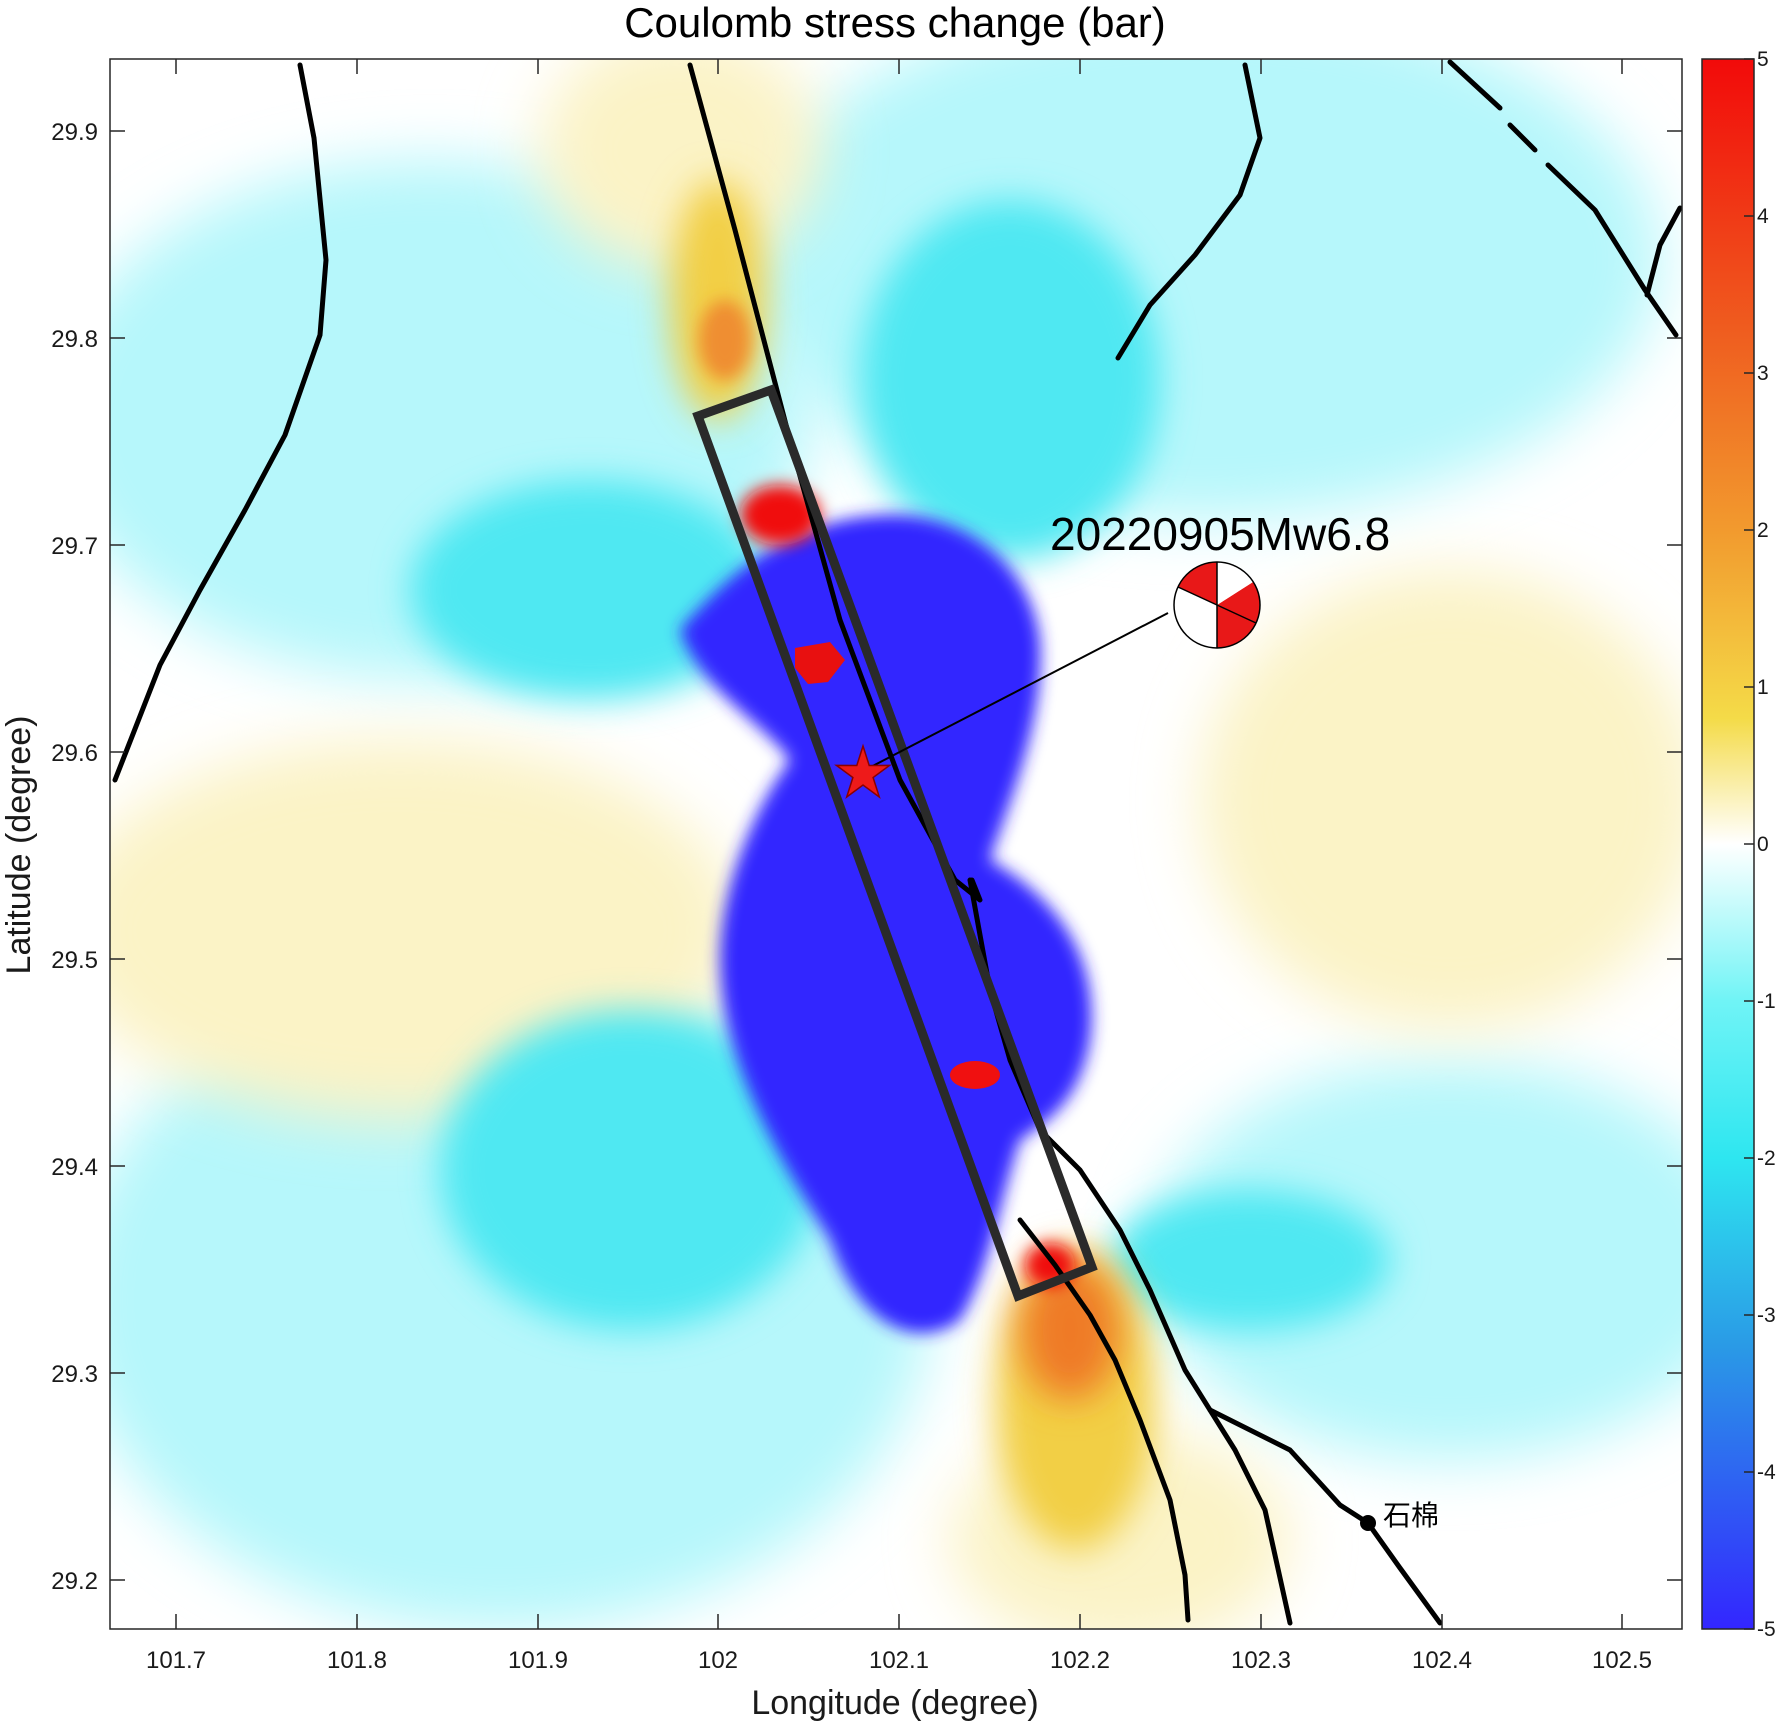 The width and height of the screenshot is (1776, 1723). Describe the element at coordinates (74, 857) in the screenshot. I see `y-tick-labels: 29.9 29.8 29.7 29.6 29.5 29.4 29.3 29.2` at that location.